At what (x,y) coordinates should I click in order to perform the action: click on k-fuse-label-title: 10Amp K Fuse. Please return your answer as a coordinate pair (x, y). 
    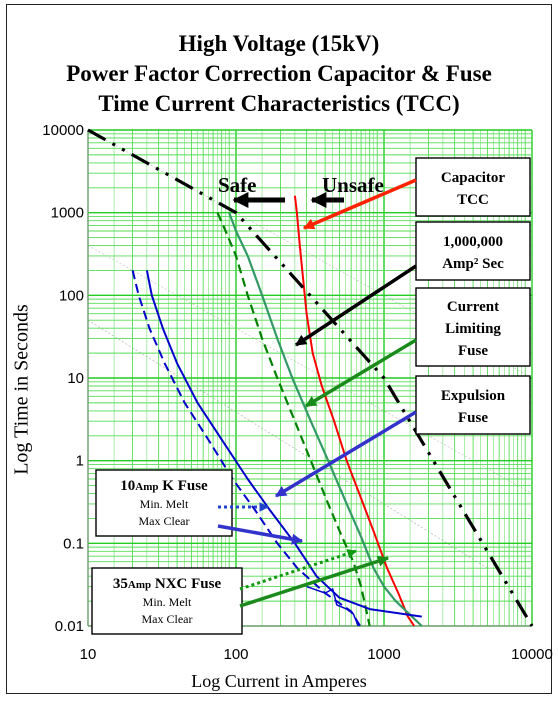
    Looking at the image, I should click on (164, 486).